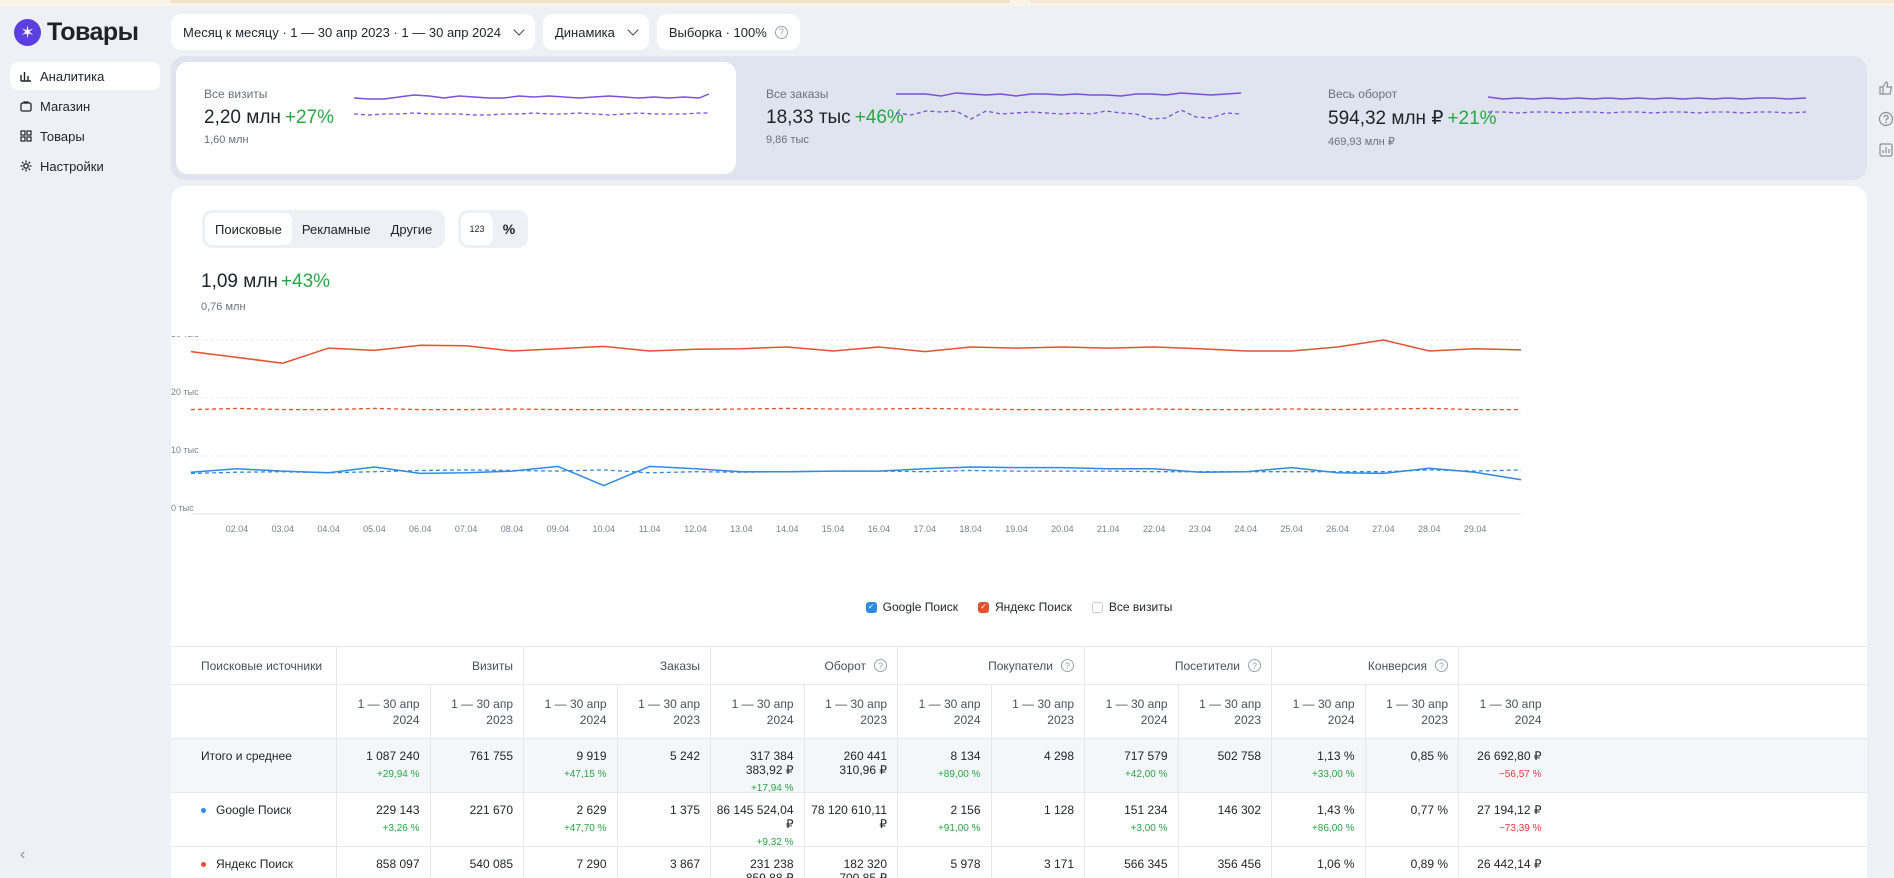 This screenshot has width=1894, height=878. I want to click on x-tick-label: 24.04, so click(1246, 529).